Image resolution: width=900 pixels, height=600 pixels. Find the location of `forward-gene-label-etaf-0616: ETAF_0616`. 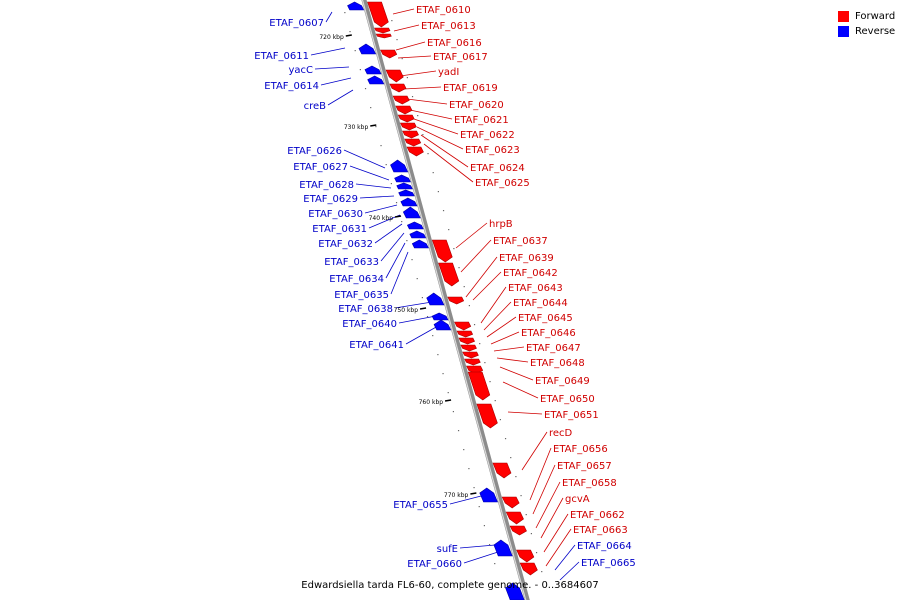

forward-gene-label-etaf-0616: ETAF_0616 is located at coordinates (454, 43).